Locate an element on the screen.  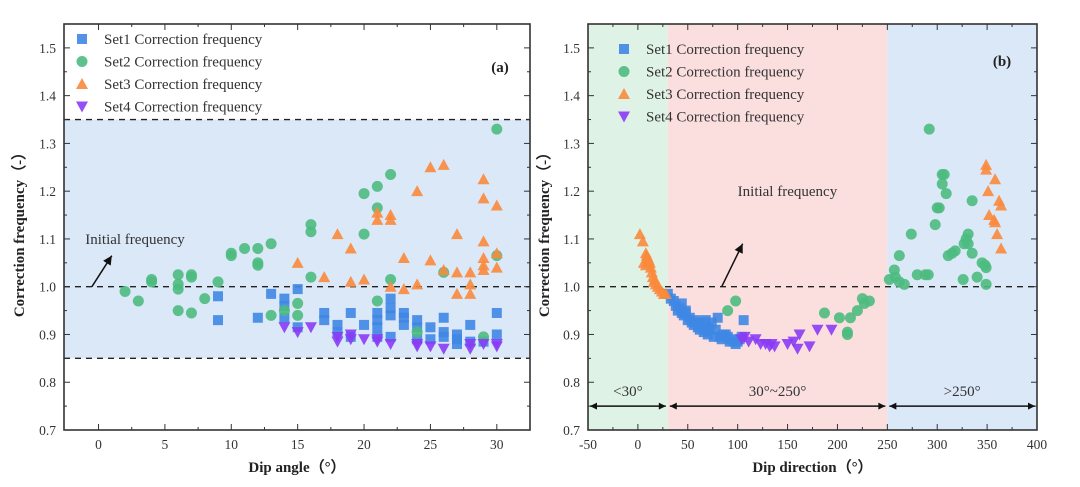
panel-label: (b) is located at coordinates (1002, 62).